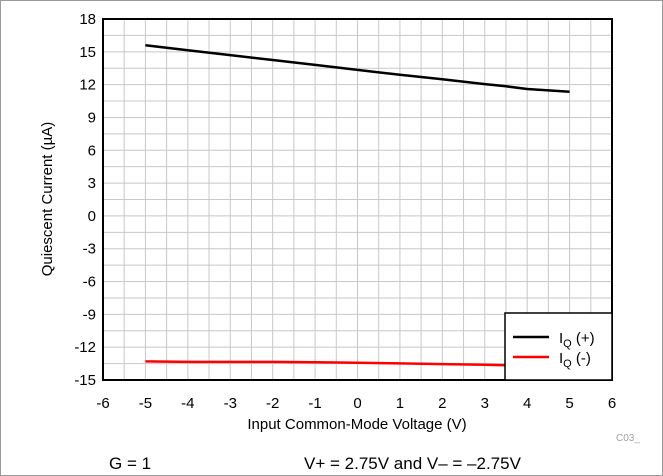  I want to click on x-tick-label: -2, so click(272, 403).